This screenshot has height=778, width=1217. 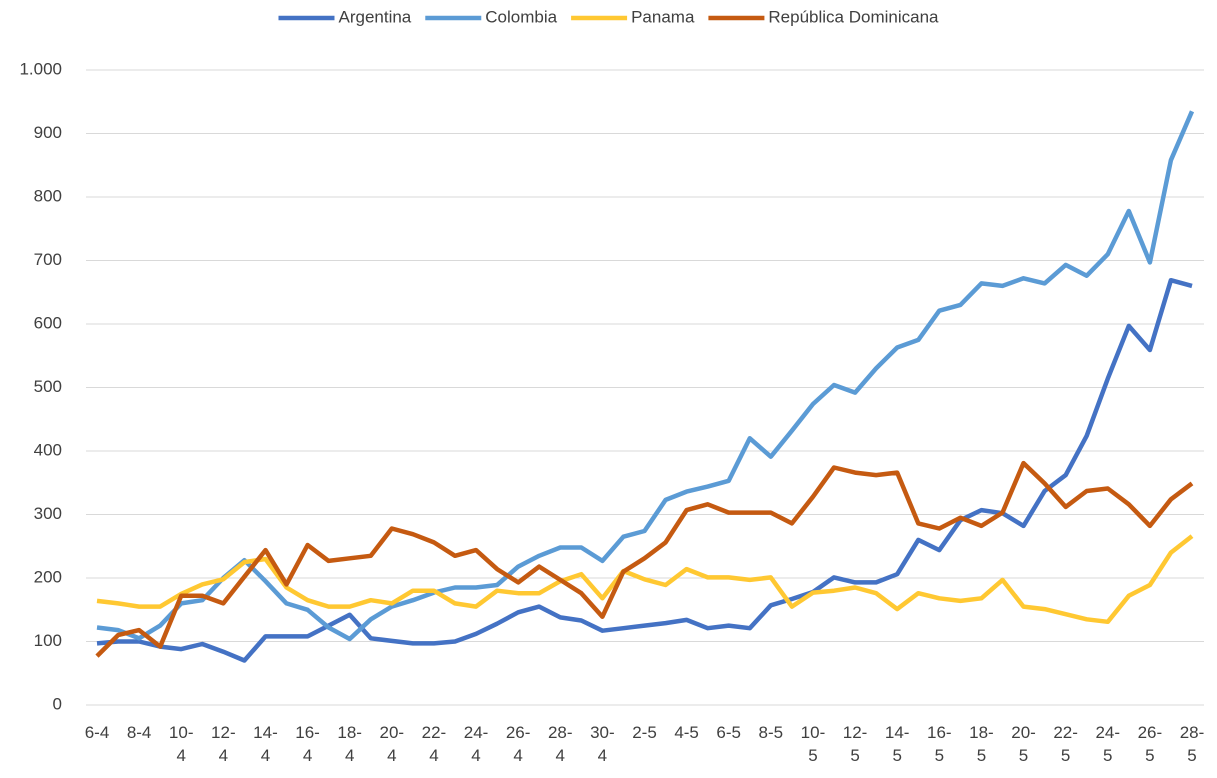 What do you see at coordinates (139, 732) in the screenshot?
I see `x-tick-label: 8-4` at bounding box center [139, 732].